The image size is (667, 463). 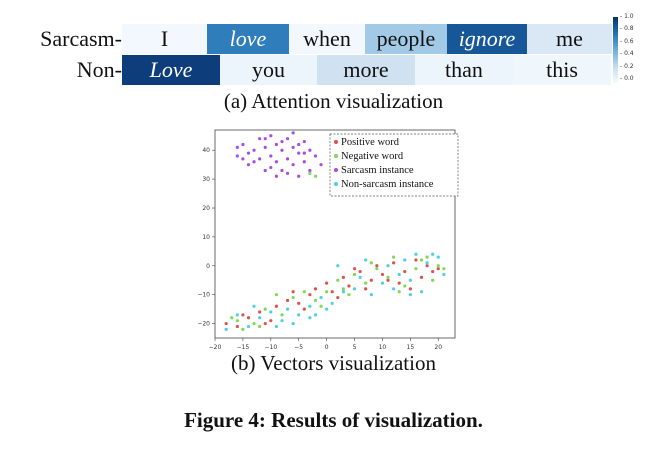 I want to click on attention-row-non: Non- Love you more than this, so click(x=305, y=70).